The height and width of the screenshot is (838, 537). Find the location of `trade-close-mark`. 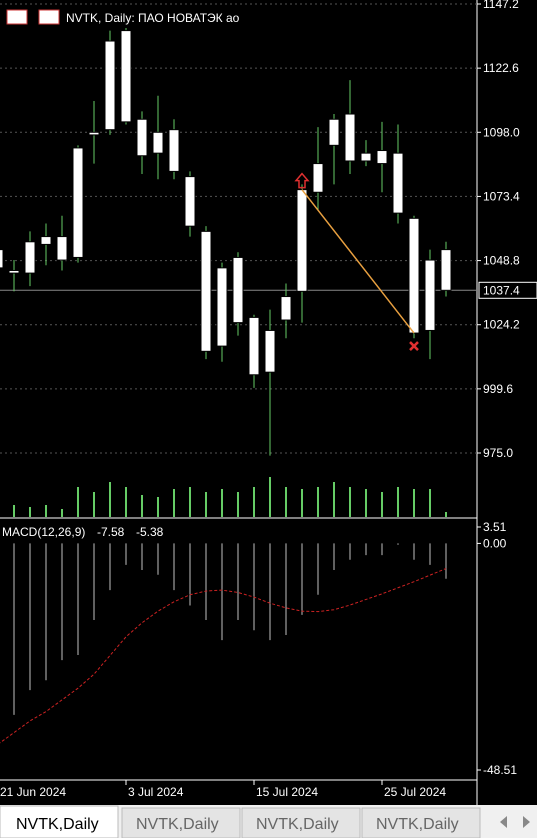

trade-close-mark is located at coordinates (414, 346).